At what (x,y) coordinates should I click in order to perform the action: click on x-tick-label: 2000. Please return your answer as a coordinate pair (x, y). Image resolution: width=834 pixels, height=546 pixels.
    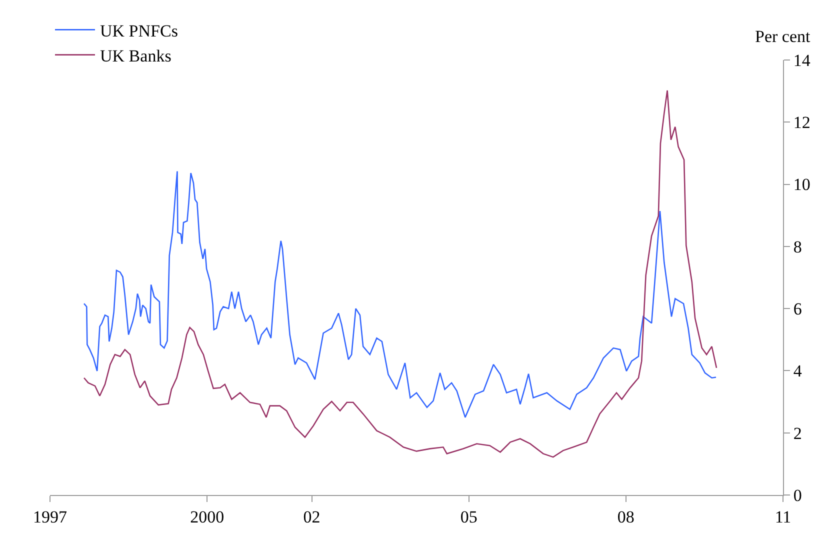
    Looking at the image, I should click on (207, 516).